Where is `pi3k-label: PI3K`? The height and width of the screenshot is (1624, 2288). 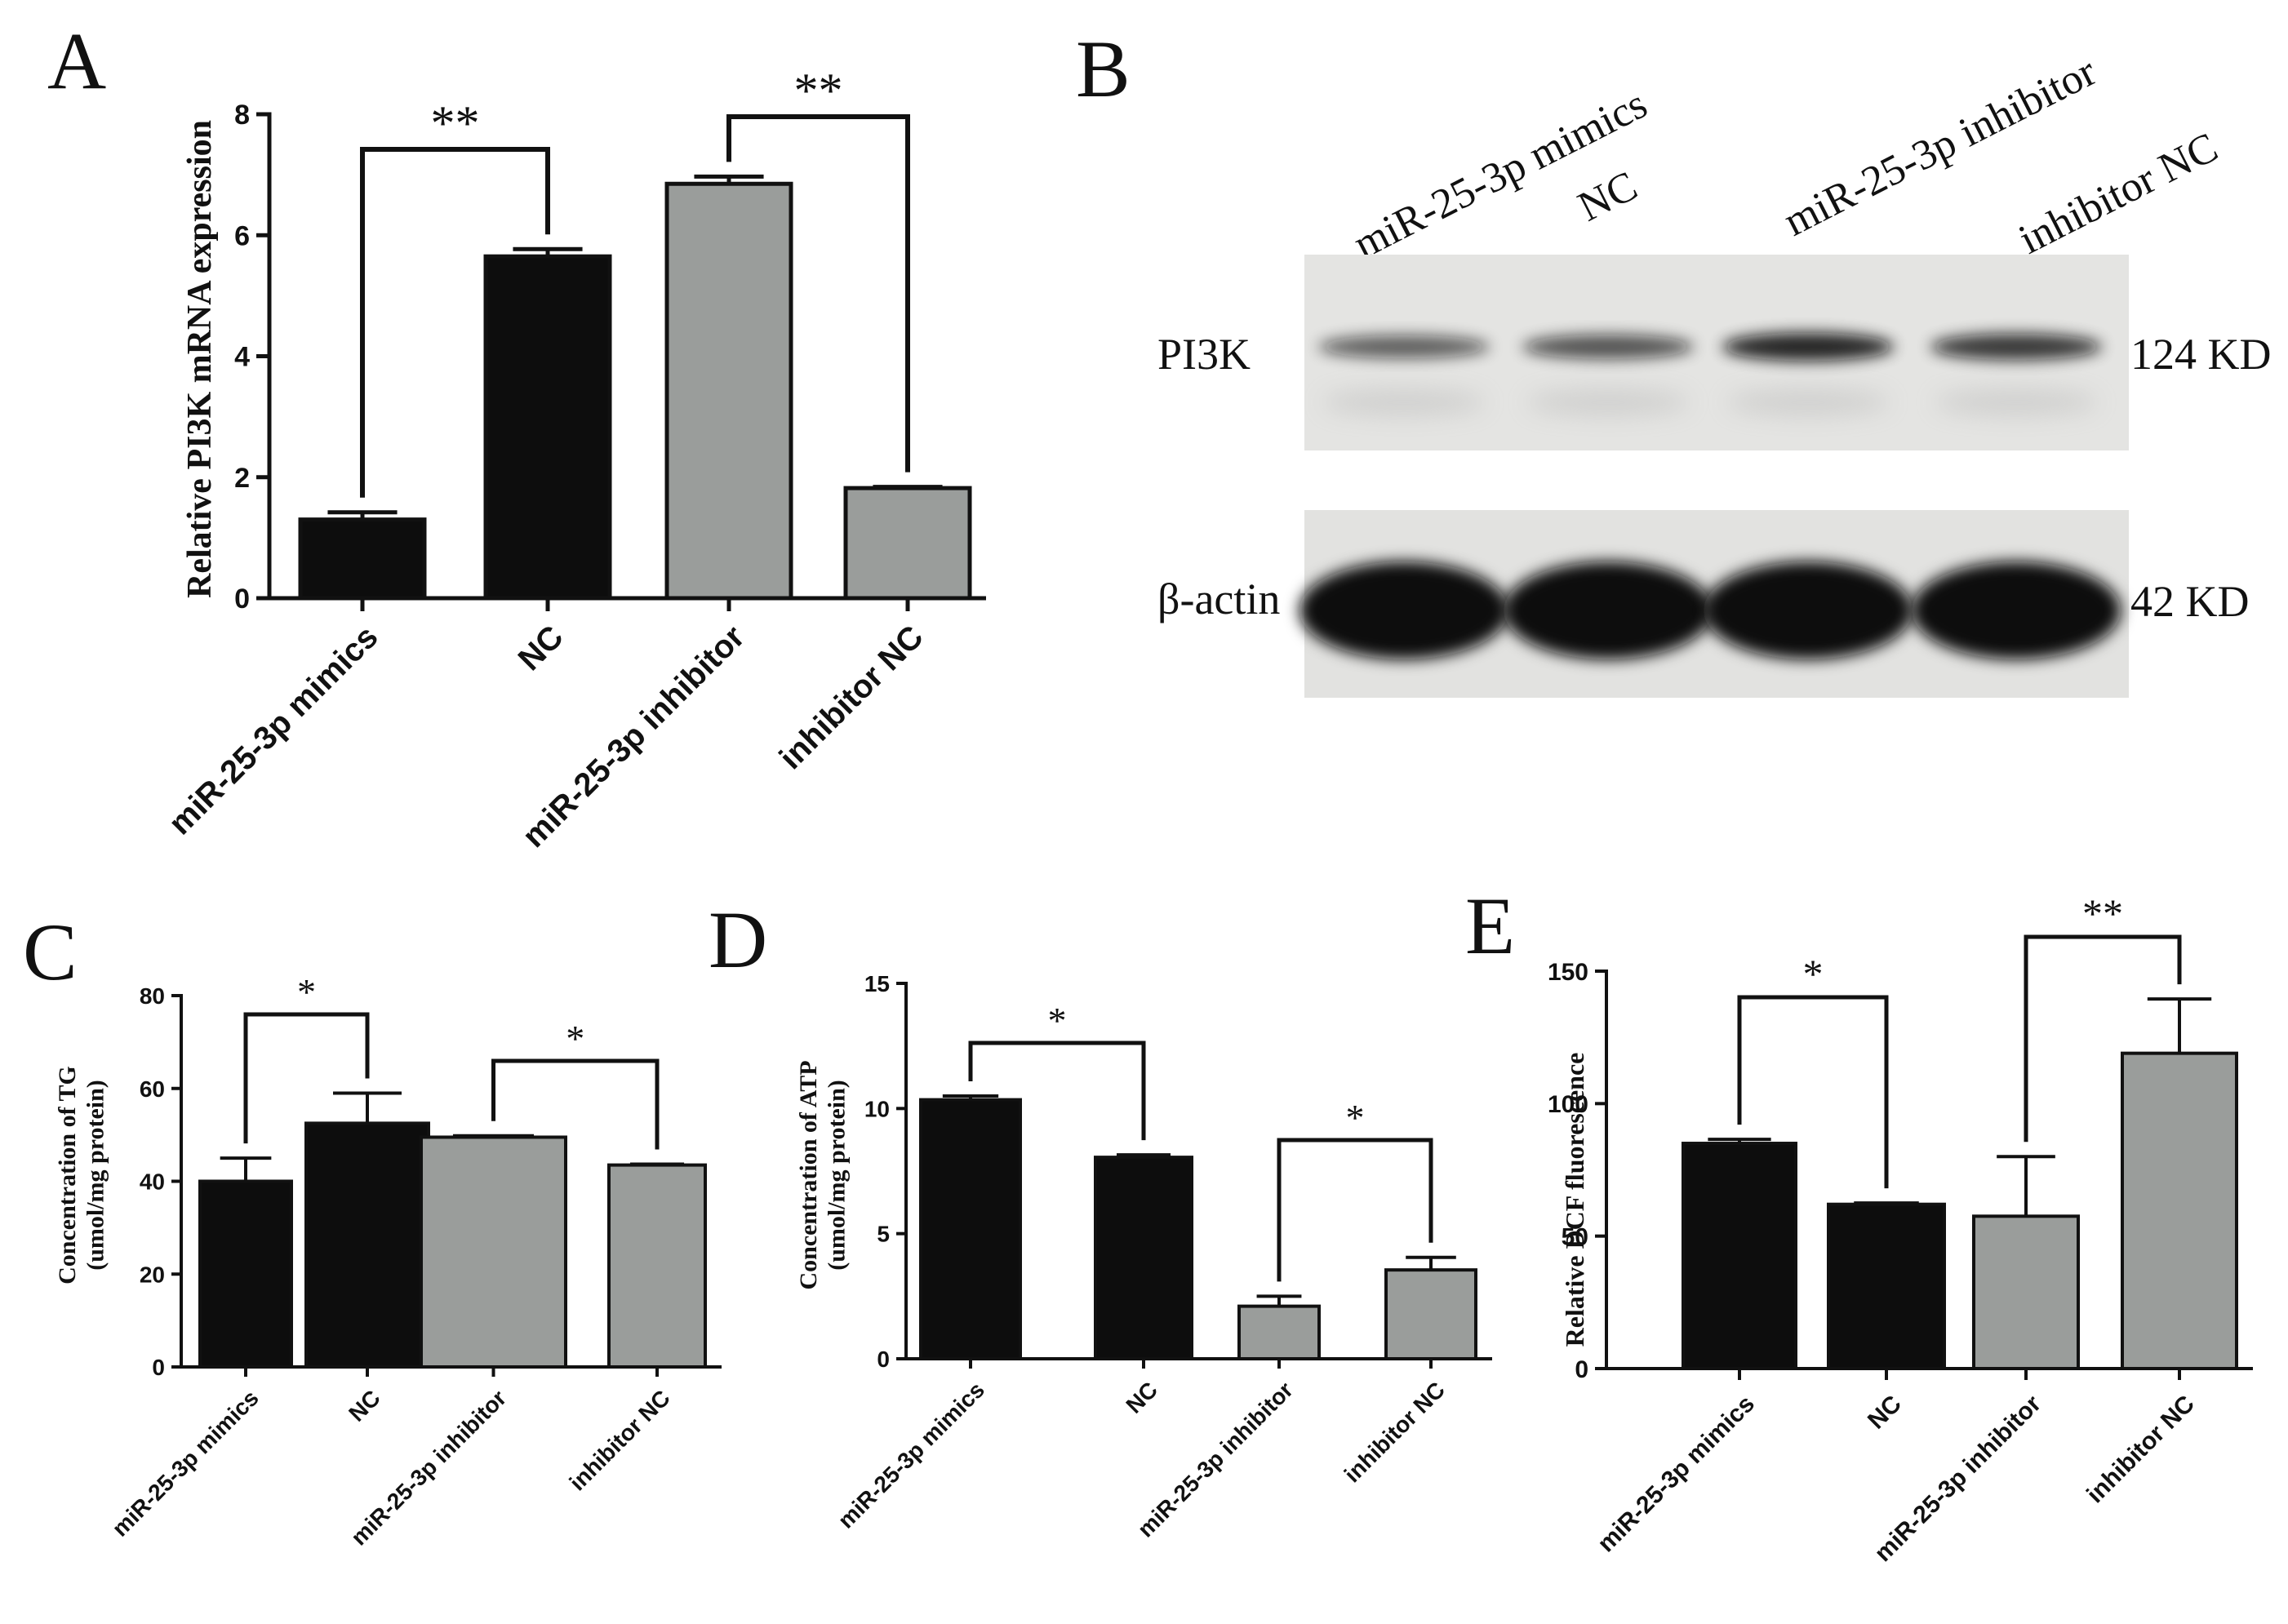 pi3k-label: PI3K is located at coordinates (1204, 354).